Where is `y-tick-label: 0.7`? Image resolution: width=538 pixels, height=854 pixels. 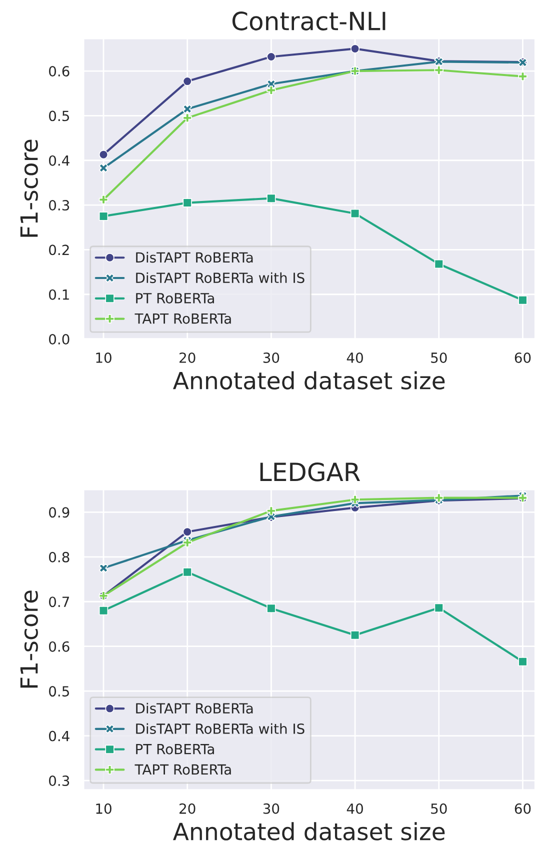
y-tick-label: 0.7 is located at coordinates (59, 602).